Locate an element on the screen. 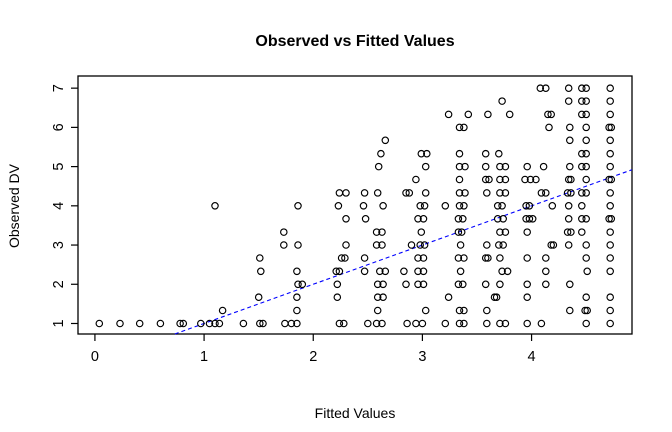 This screenshot has height=432, width=672. y-tick-label: 6 is located at coordinates (59, 127).